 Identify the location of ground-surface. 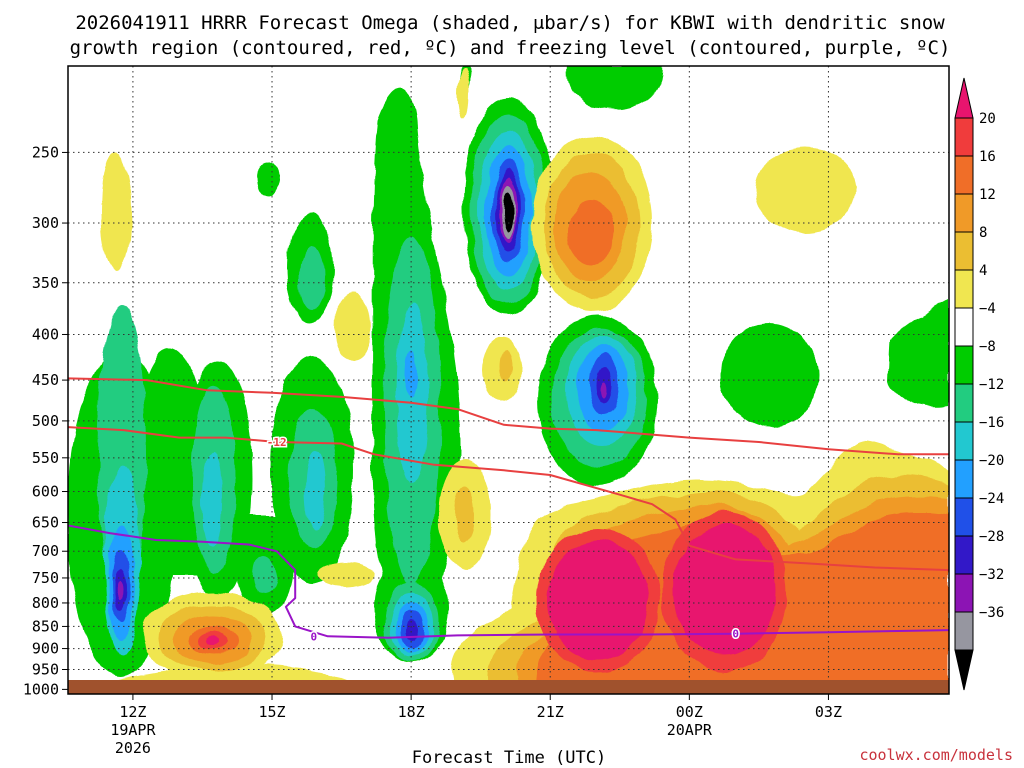
(508, 687).